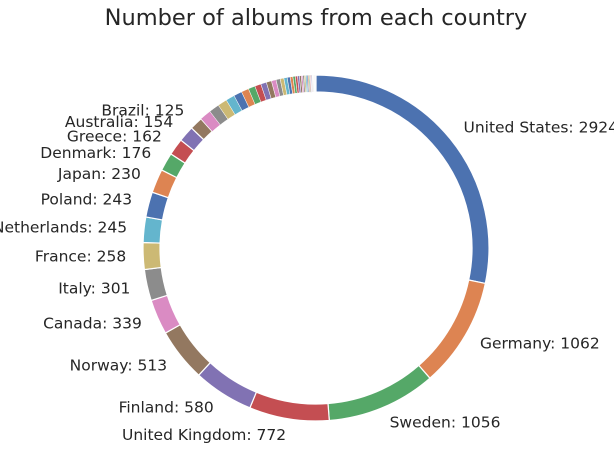 The height and width of the screenshot is (473, 614). I want to click on label-brazil: Brazil: 125, so click(142, 111).